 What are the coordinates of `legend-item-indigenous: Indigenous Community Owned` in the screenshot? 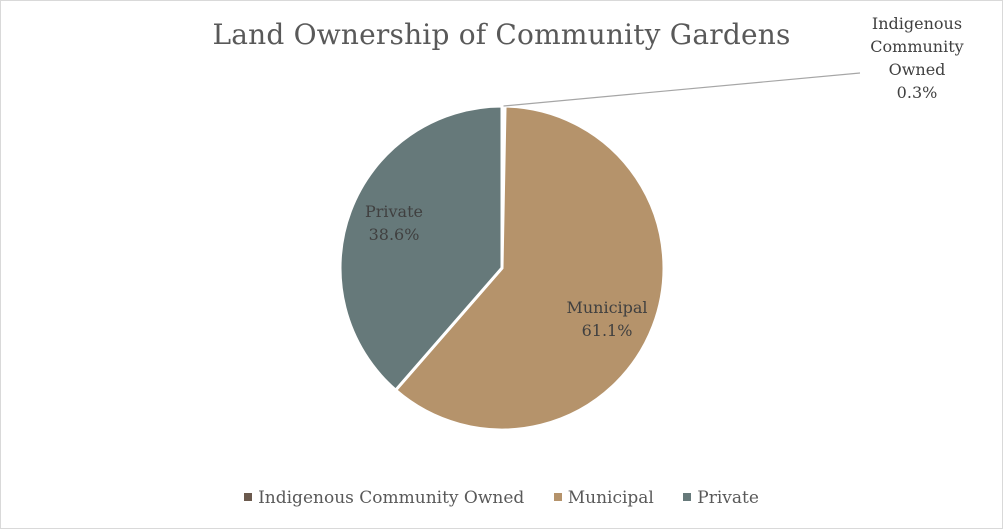 It's located at (384, 498).